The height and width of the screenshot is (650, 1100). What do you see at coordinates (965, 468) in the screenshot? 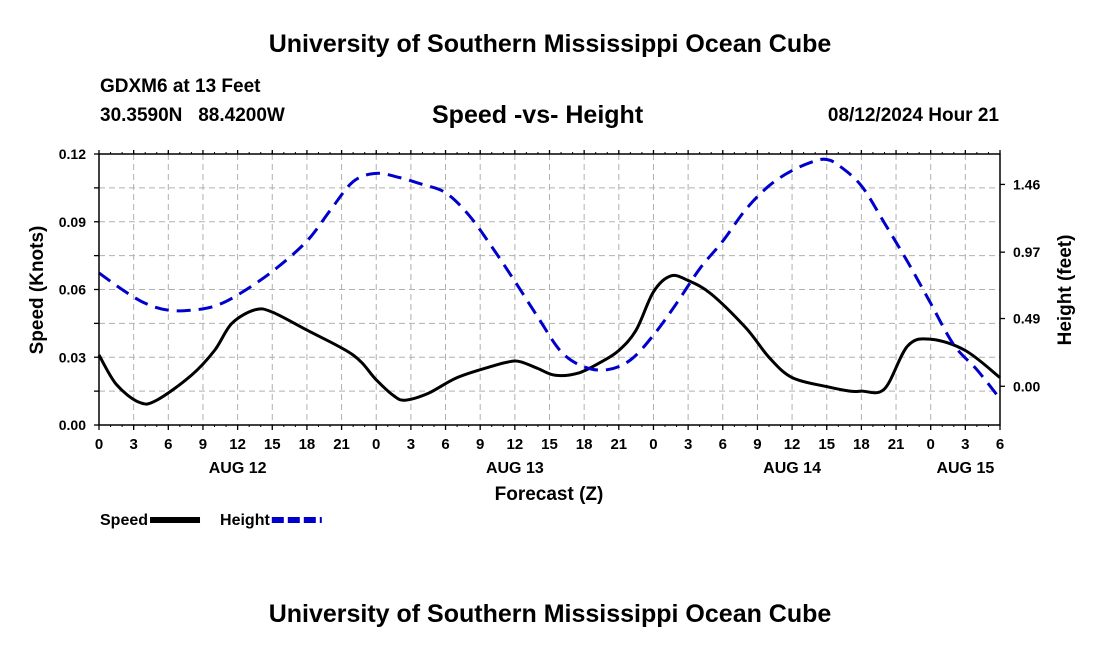
I see `date-label: AUG 15` at bounding box center [965, 468].